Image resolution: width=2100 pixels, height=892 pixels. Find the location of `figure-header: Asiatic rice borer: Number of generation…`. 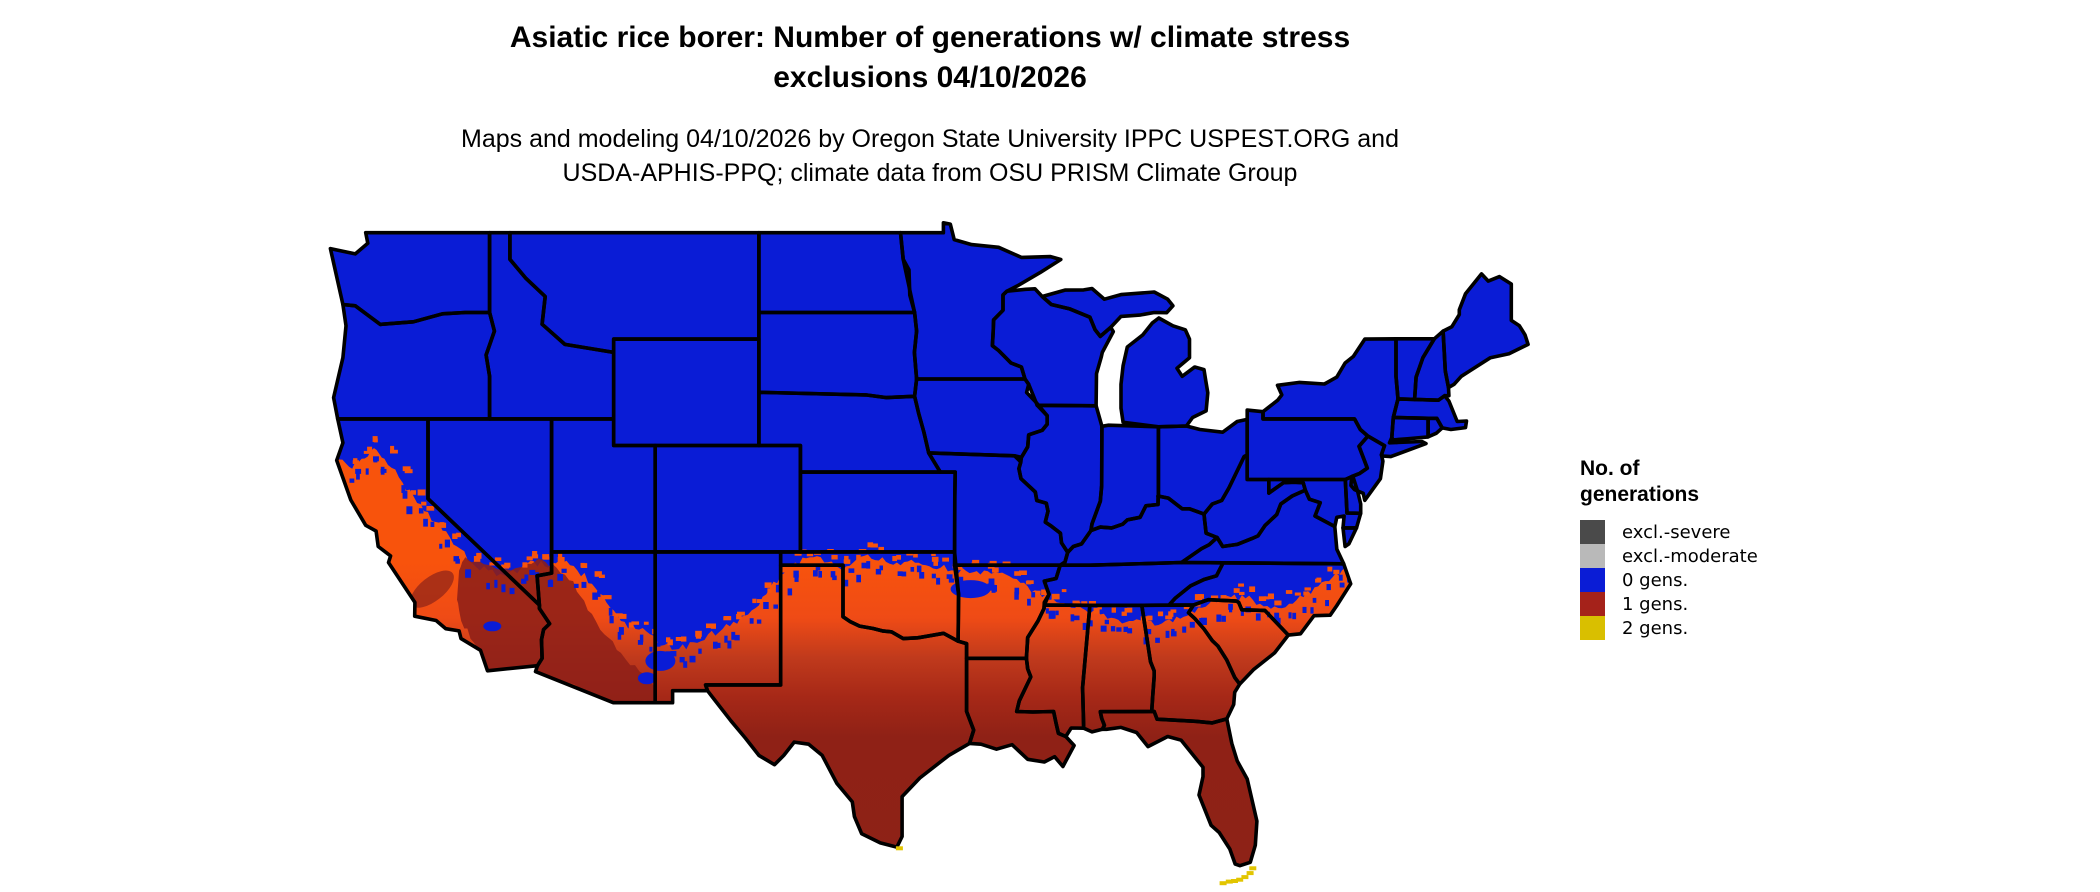

figure-header: Asiatic rice borer: Number of generation… is located at coordinates (930, 104).